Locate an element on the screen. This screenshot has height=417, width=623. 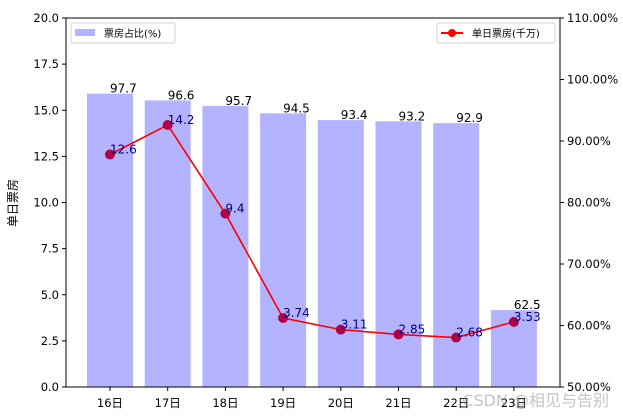
legend-left: 票房占比(%) is located at coordinates (123, 33).